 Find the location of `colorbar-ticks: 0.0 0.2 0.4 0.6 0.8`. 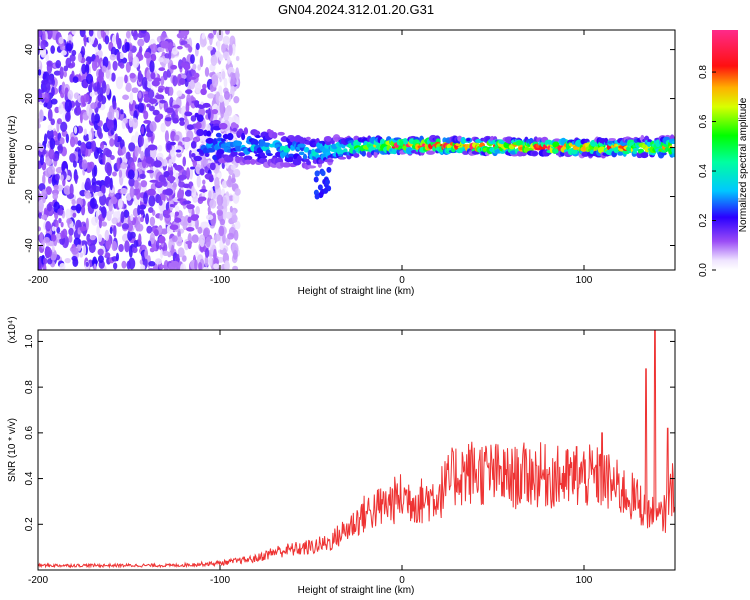

colorbar-ticks: 0.0 0.2 0.4 0.6 0.8 is located at coordinates (707, 171).